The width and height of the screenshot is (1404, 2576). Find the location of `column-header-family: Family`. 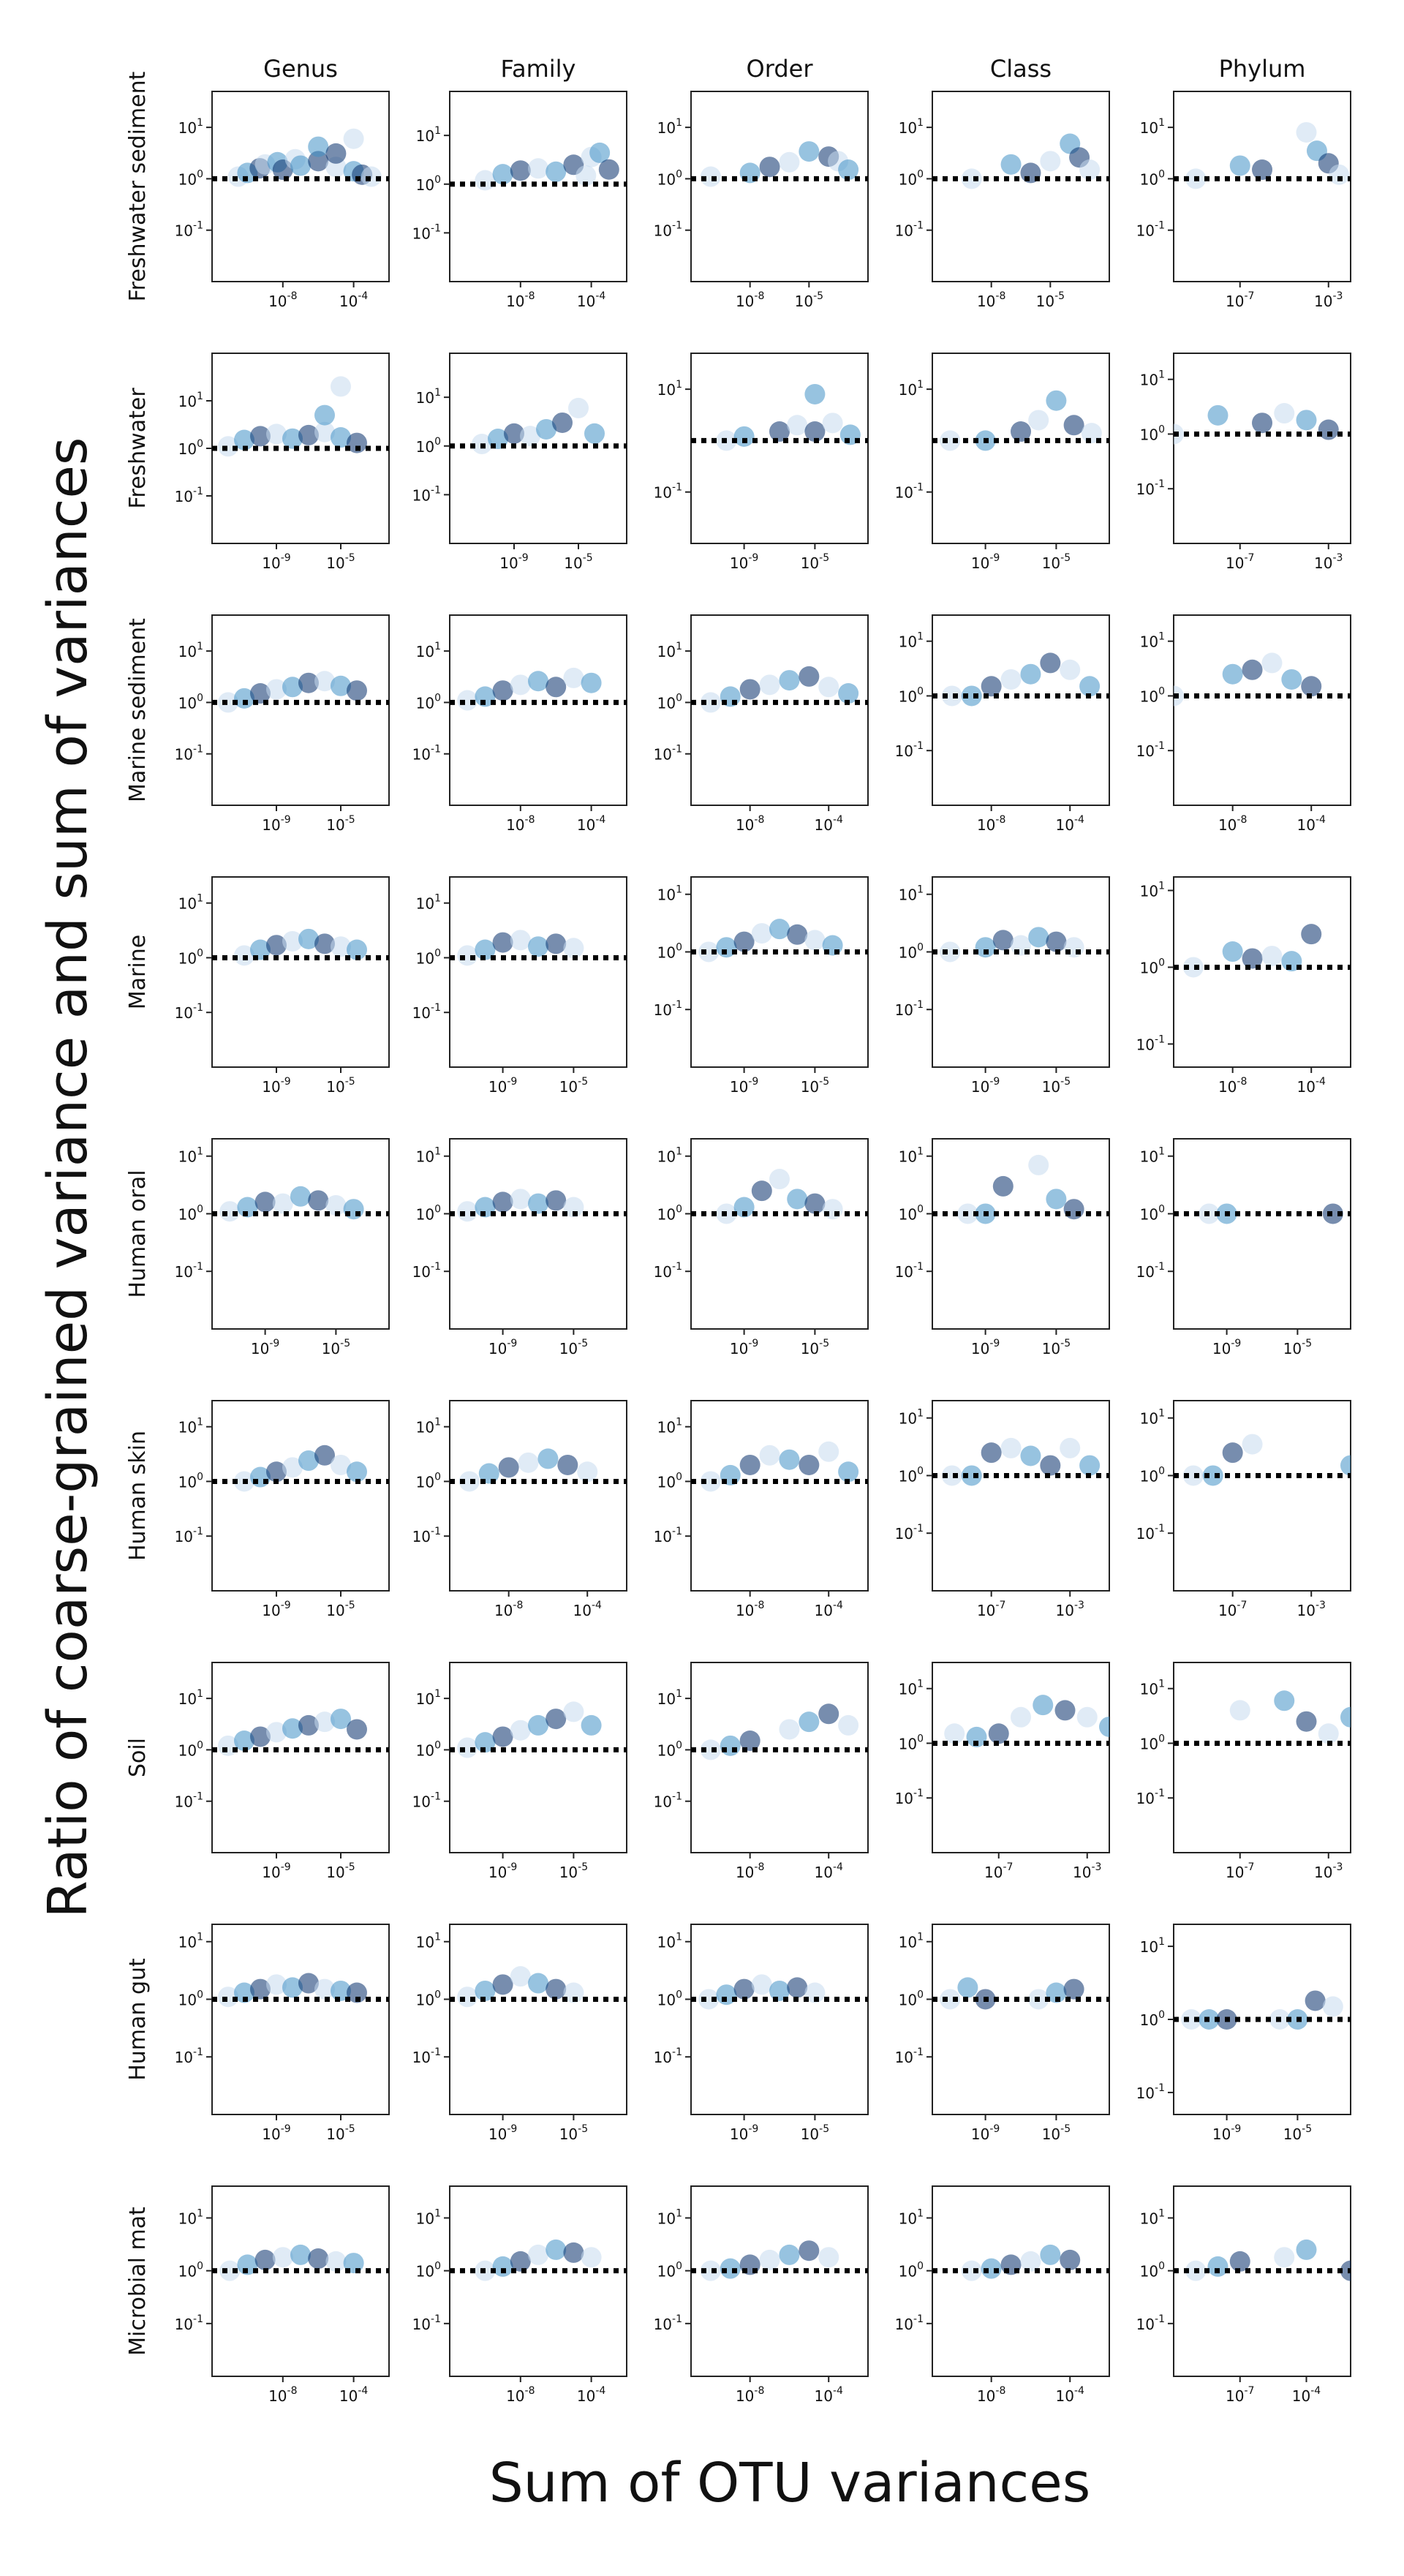

column-header-family: Family is located at coordinates (538, 69).